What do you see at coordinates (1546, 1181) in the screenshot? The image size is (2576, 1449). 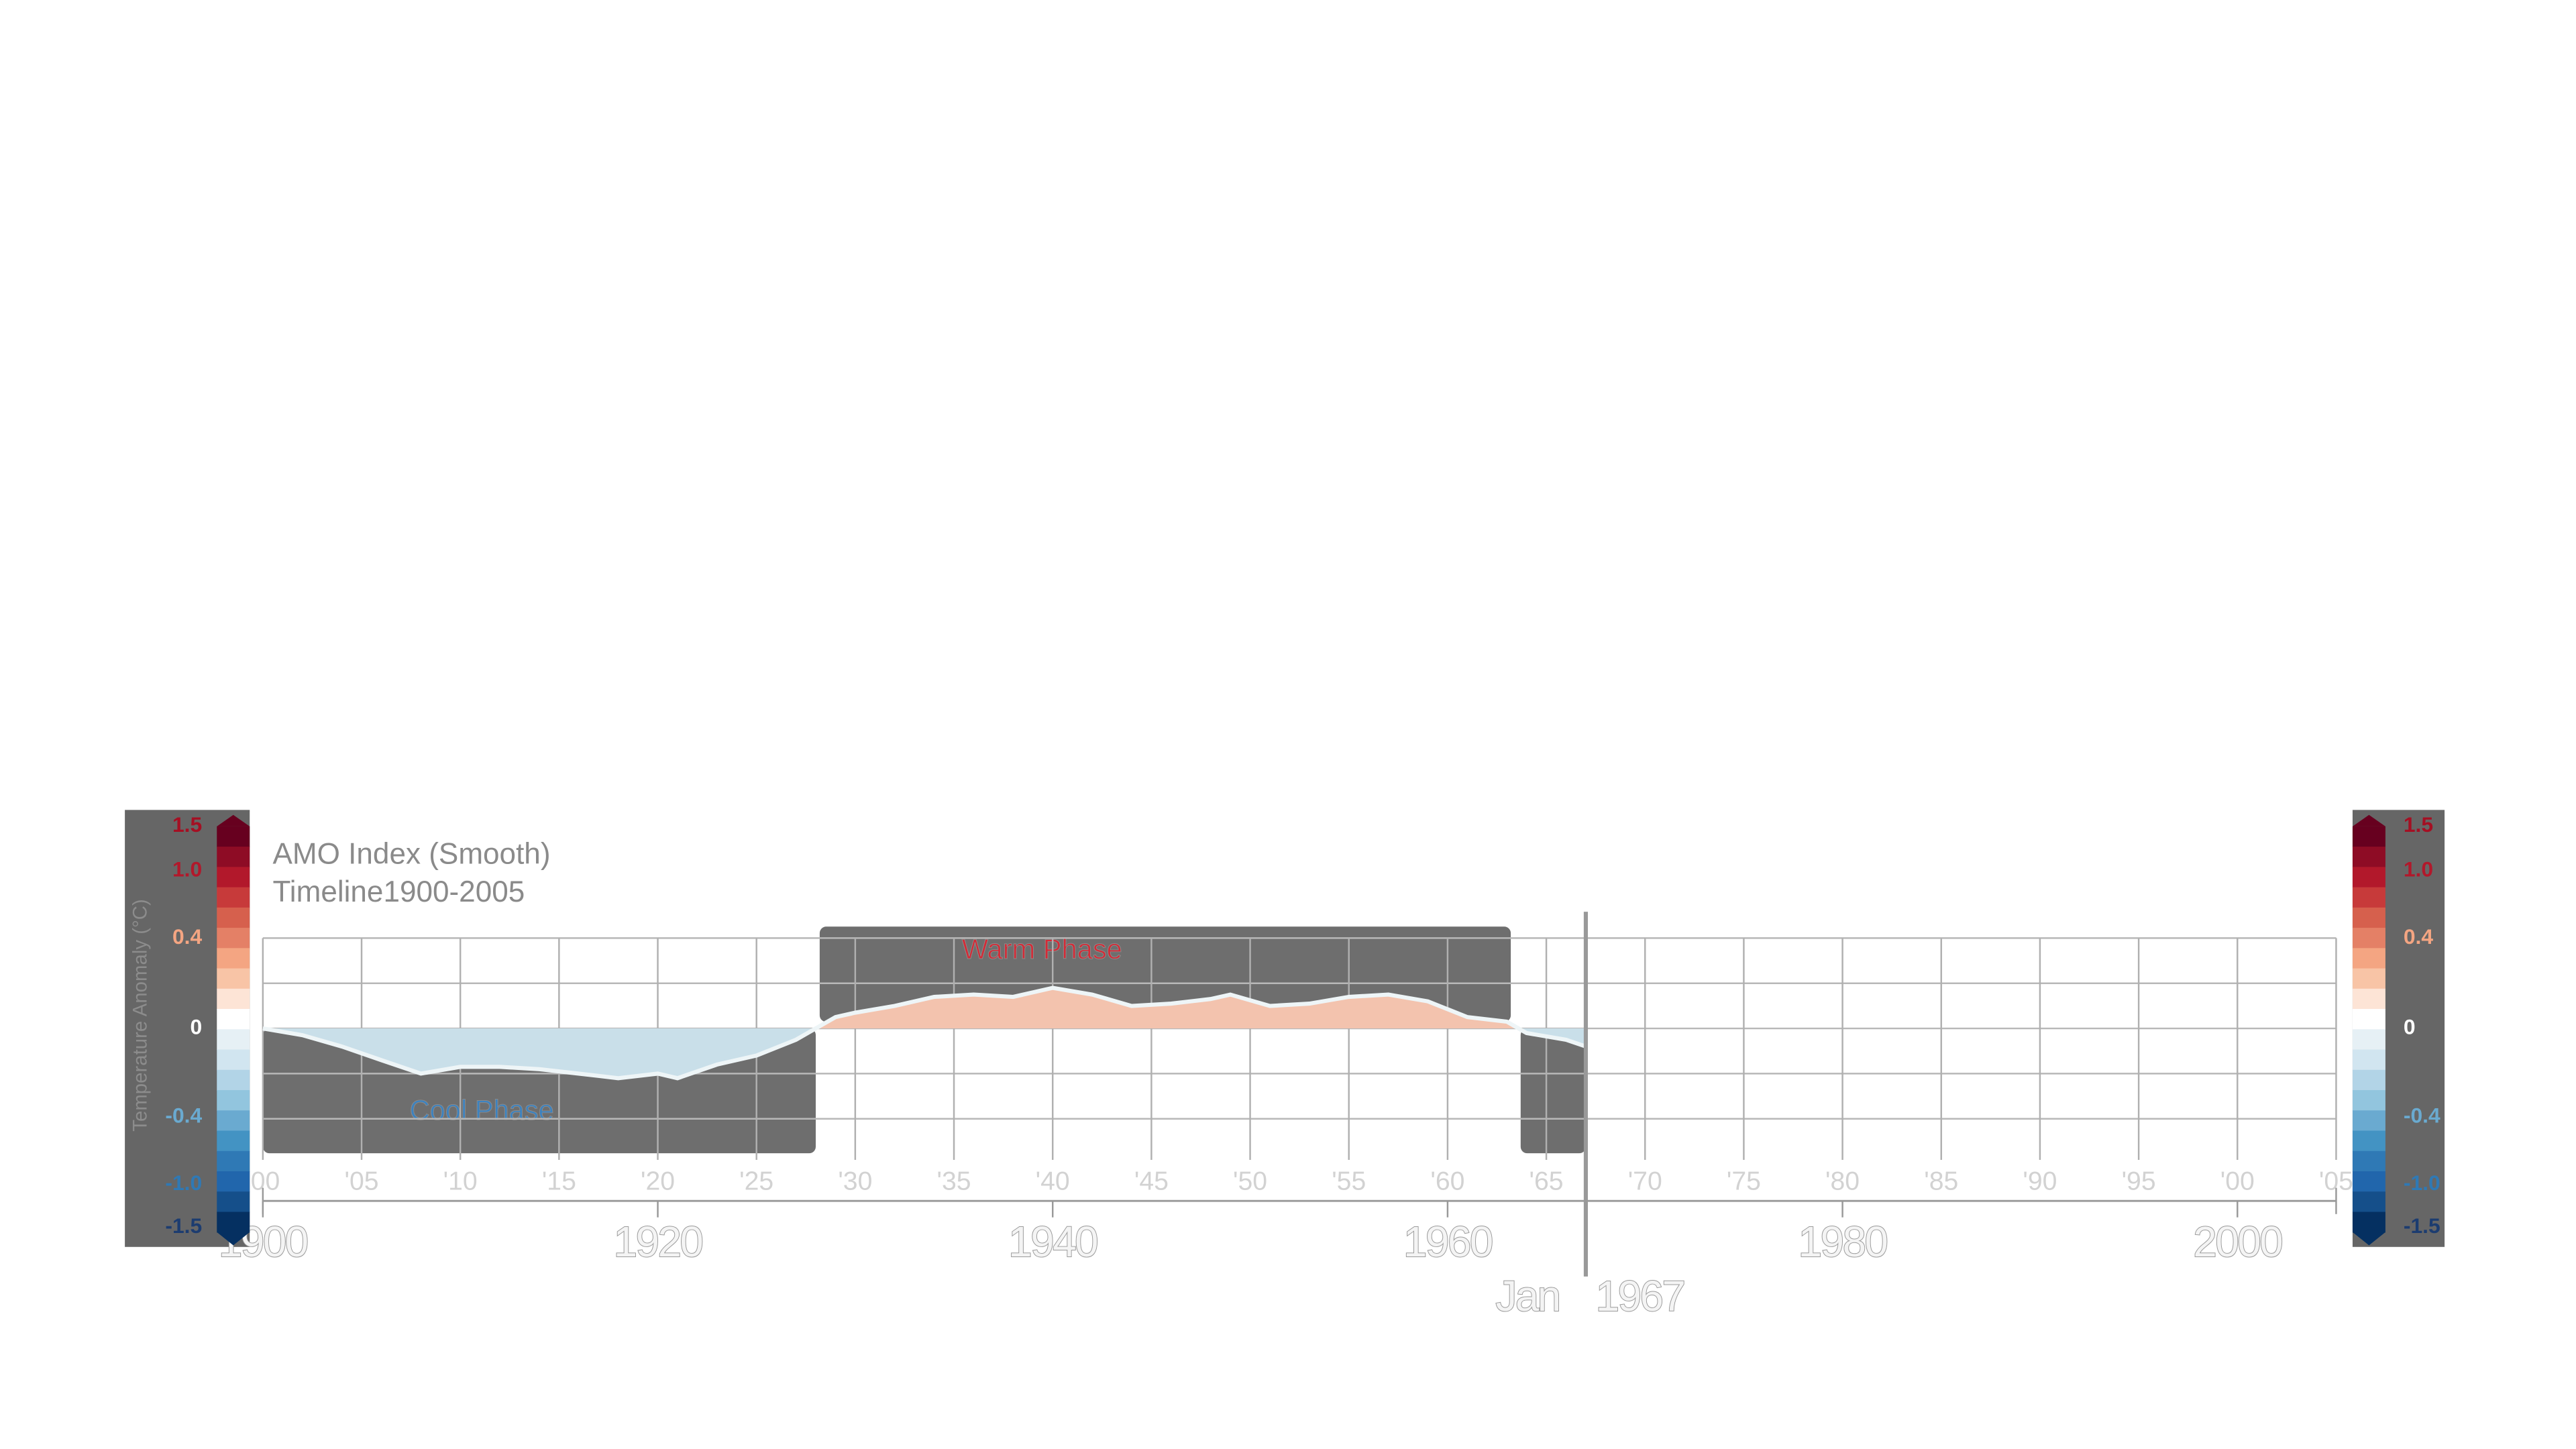 I see `x-tick-label: '65` at bounding box center [1546, 1181].